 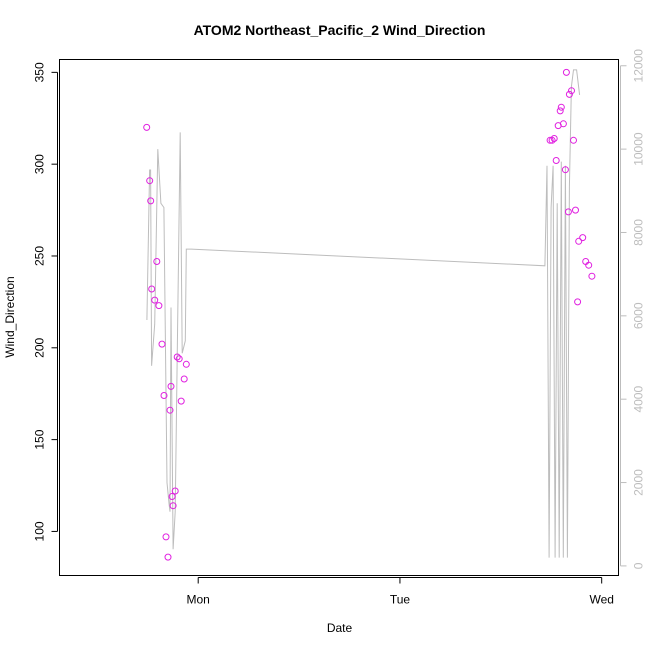 I want to click on x-tick-label: Tue, so click(x=400, y=600).